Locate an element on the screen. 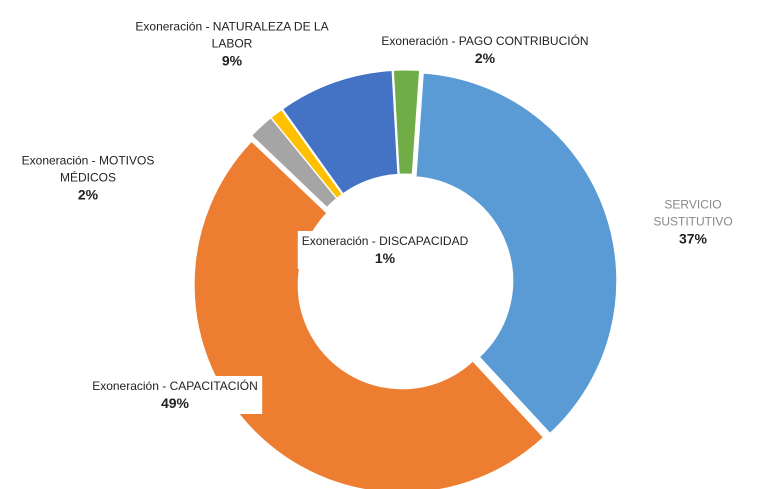 The width and height of the screenshot is (776, 489). category-label: Exoneración - NATURALEZA DE LA LABOR is located at coordinates (232, 35).